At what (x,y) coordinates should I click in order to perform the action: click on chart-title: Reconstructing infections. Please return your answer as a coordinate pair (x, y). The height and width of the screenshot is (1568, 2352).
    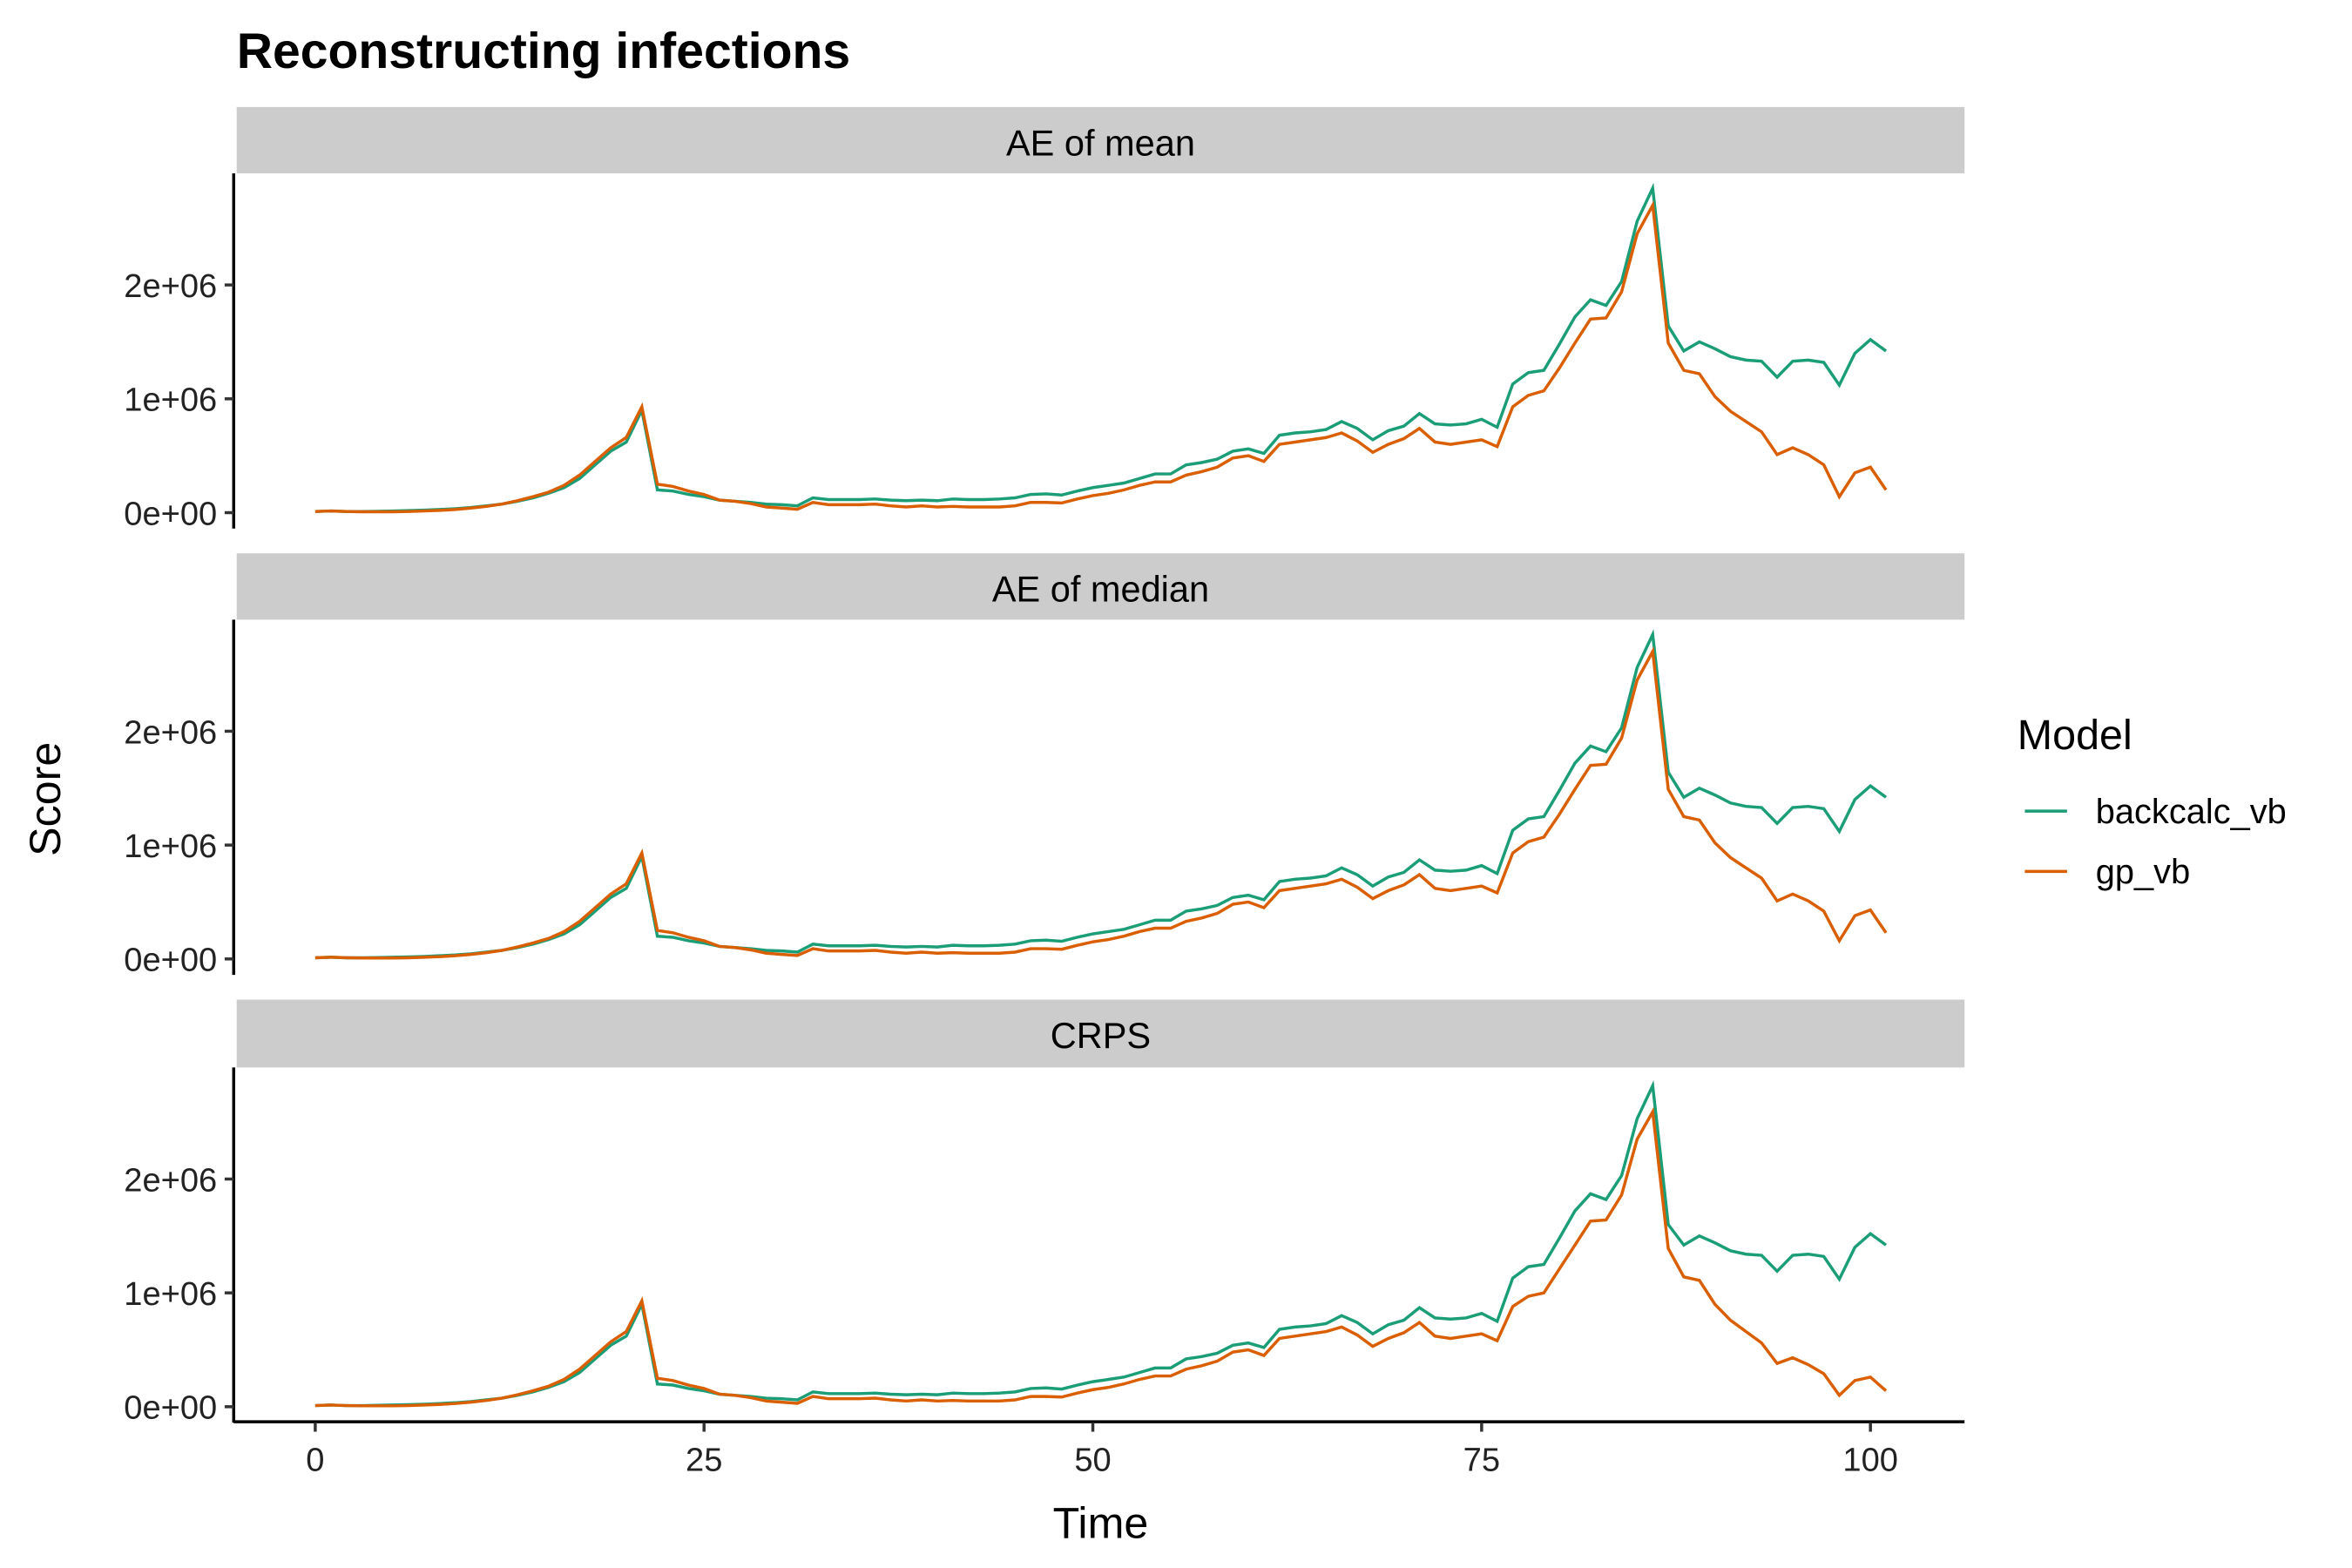
    Looking at the image, I should click on (544, 52).